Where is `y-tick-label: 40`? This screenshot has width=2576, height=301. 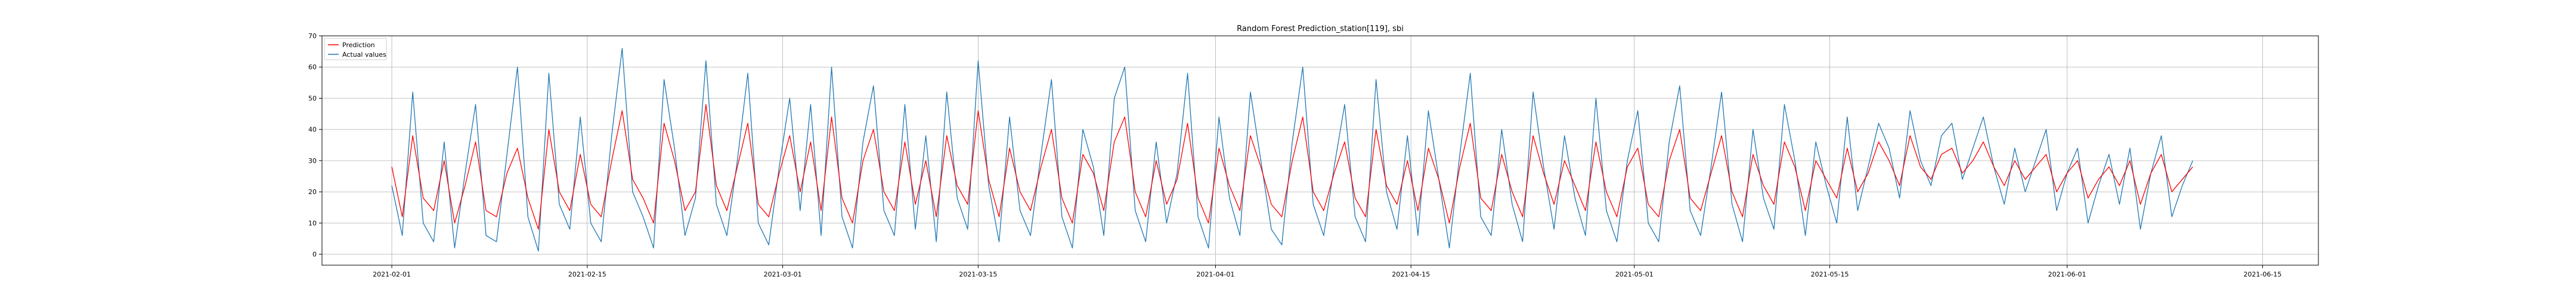 y-tick-label: 40 is located at coordinates (312, 130).